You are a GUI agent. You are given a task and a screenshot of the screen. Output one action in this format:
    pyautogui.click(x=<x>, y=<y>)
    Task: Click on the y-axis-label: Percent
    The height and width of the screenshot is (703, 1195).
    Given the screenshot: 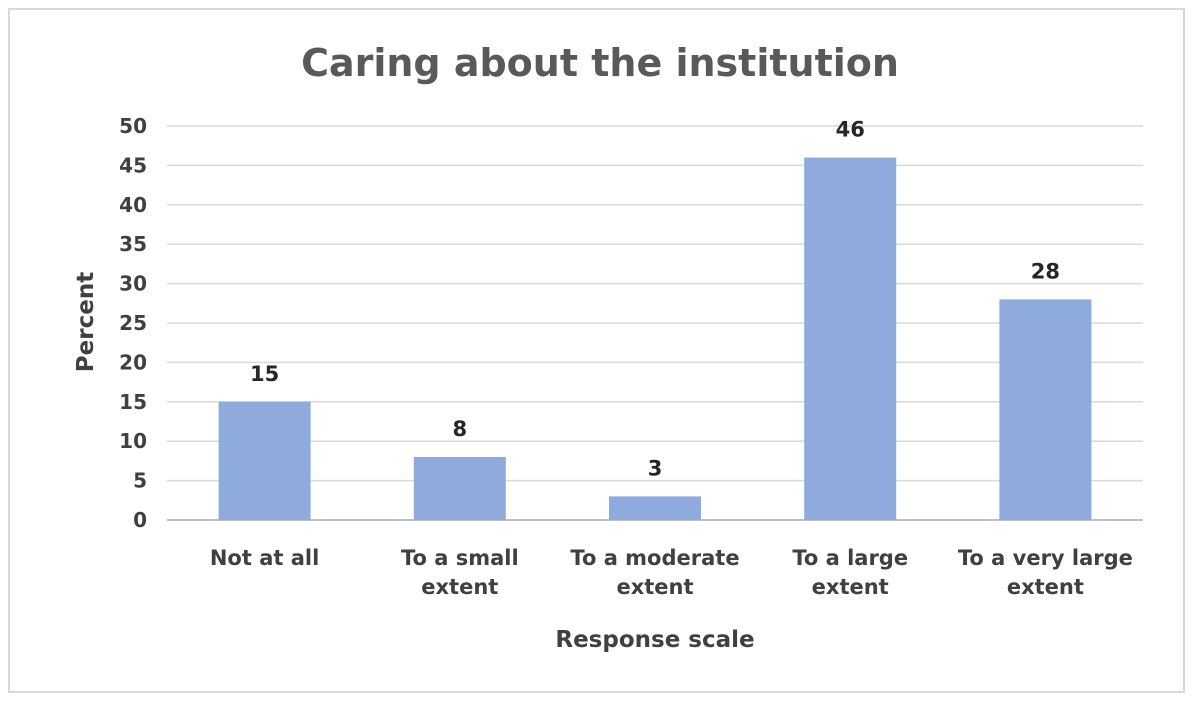 What is the action you would take?
    pyautogui.click(x=86, y=322)
    